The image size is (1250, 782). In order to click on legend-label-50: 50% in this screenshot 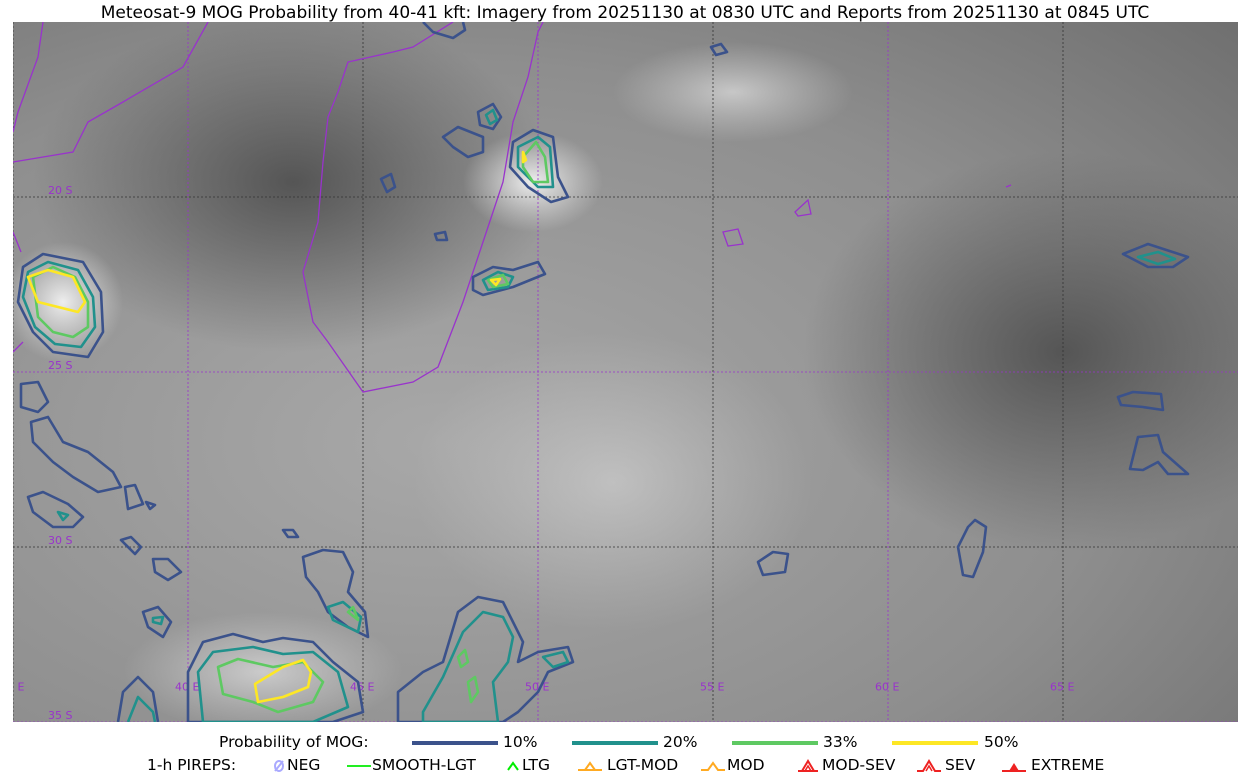, I will do `click(1001, 742)`.